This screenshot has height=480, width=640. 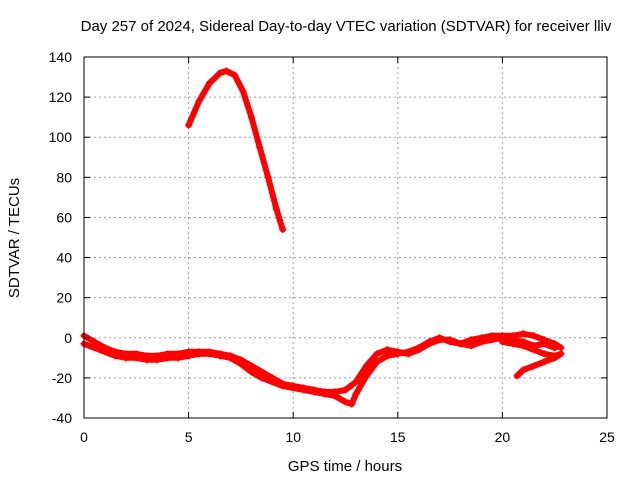 I want to click on x-tick-label: 10, so click(x=293, y=437).